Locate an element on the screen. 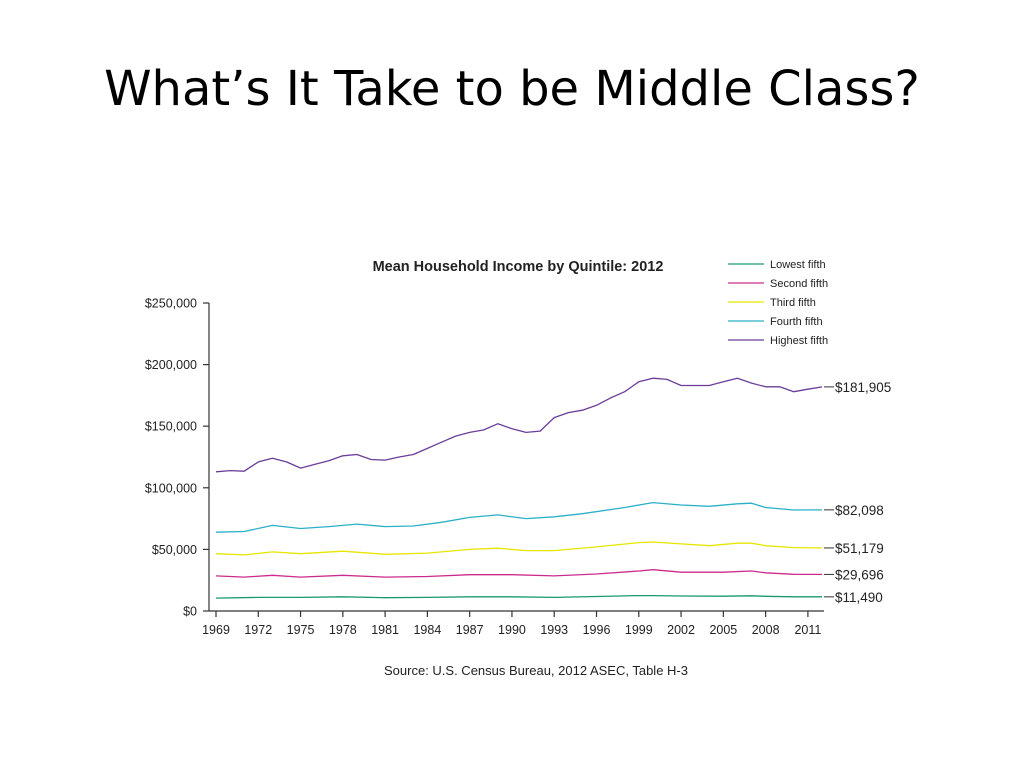 The width and height of the screenshot is (1024, 768). x-tick-label: 2005 is located at coordinates (723, 630).